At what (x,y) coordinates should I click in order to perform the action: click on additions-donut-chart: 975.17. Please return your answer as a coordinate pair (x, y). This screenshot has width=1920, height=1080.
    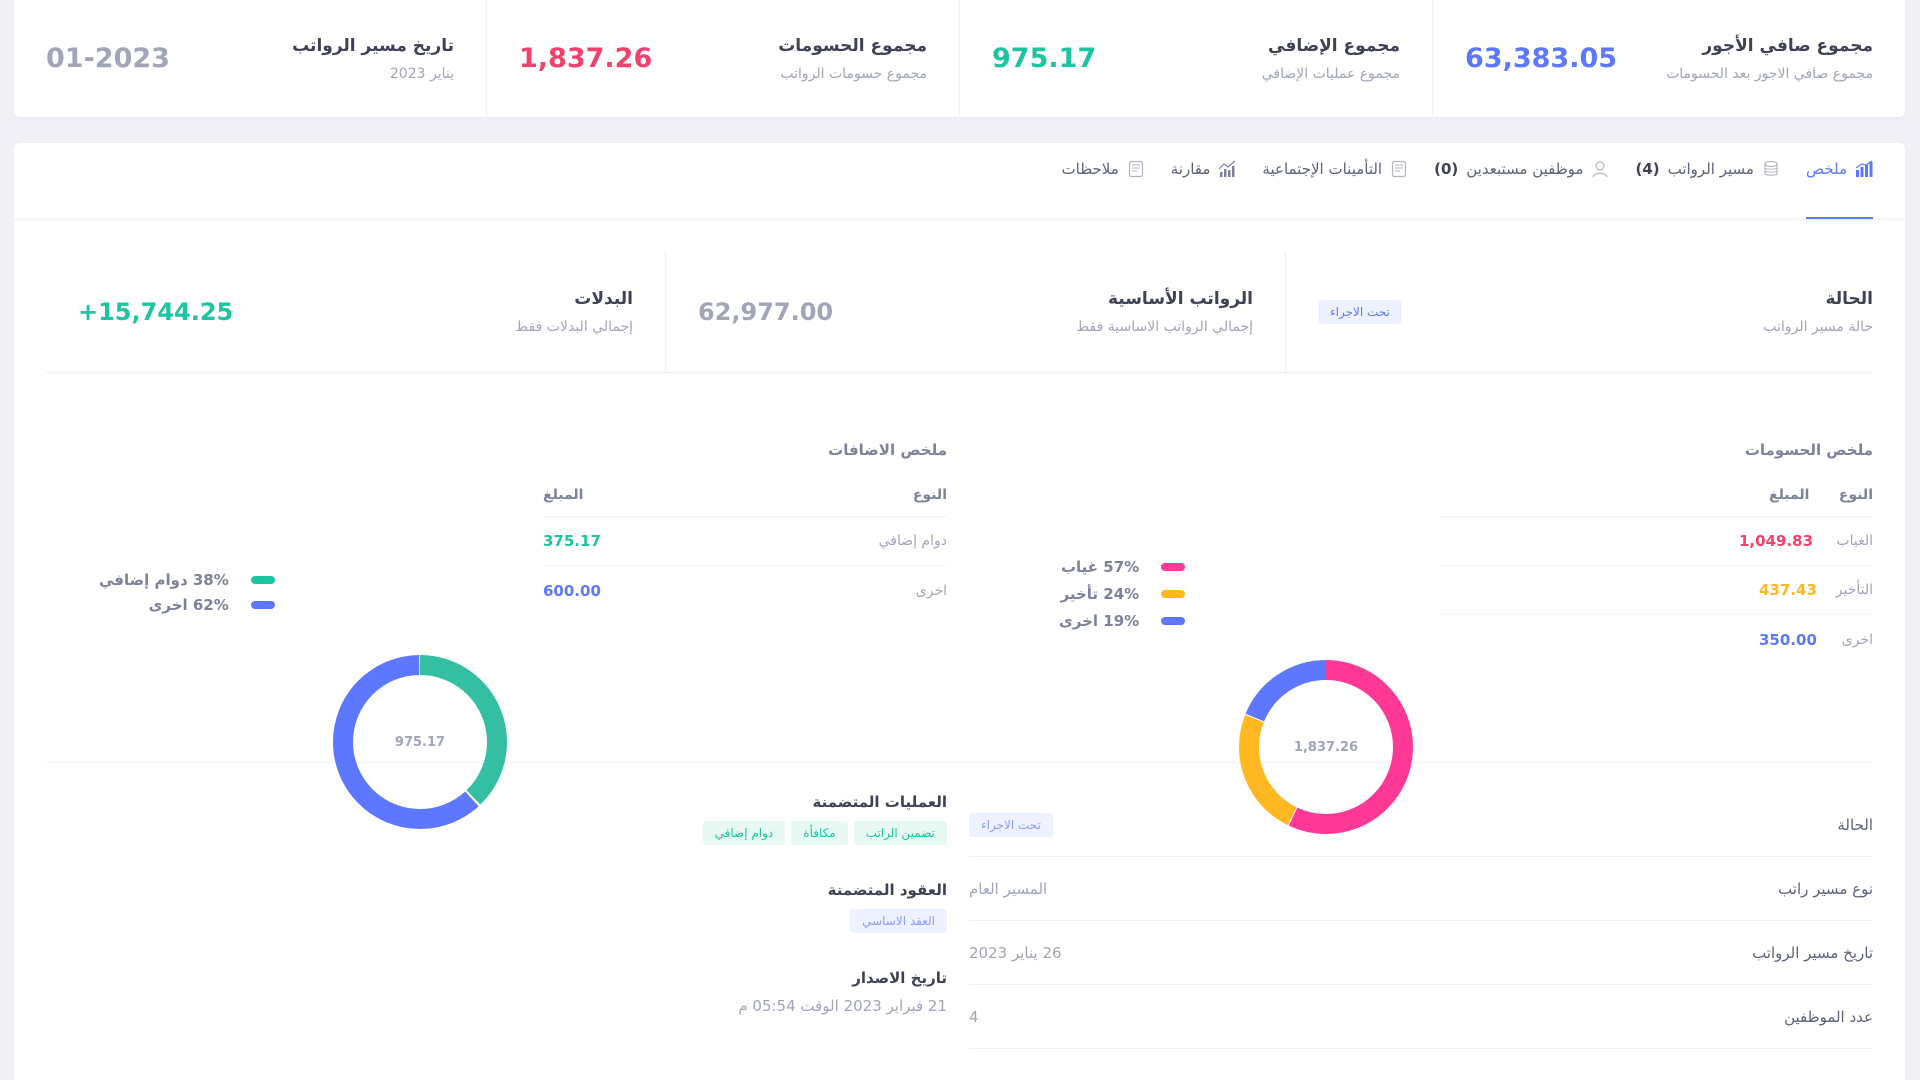
    Looking at the image, I should click on (420, 742).